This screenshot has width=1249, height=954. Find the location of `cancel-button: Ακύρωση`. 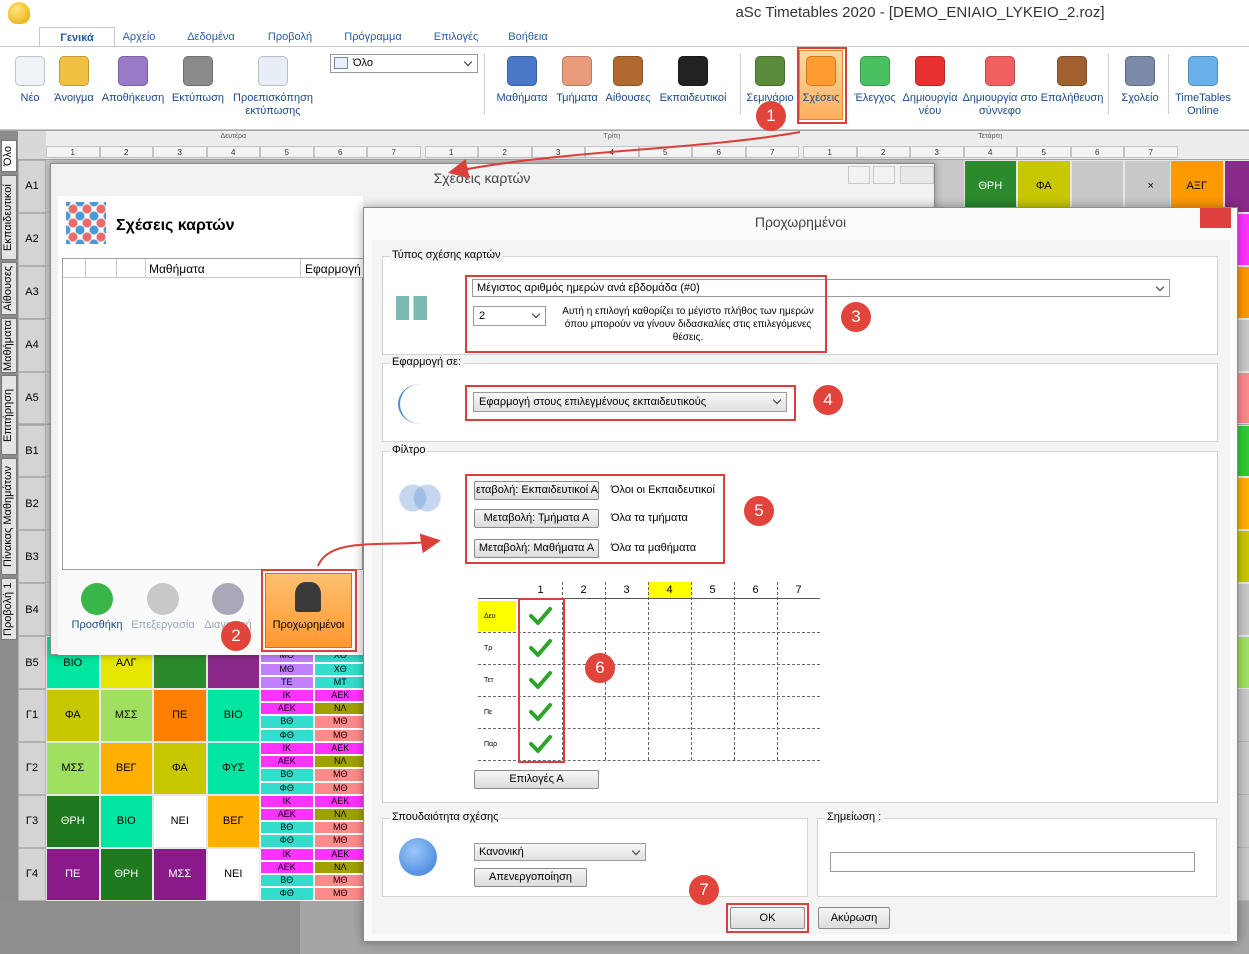

cancel-button: Ακύρωση is located at coordinates (854, 918).